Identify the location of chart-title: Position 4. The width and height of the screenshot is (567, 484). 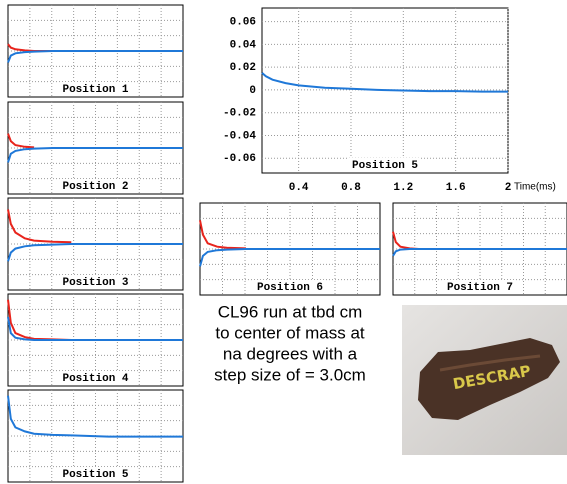
(95, 379).